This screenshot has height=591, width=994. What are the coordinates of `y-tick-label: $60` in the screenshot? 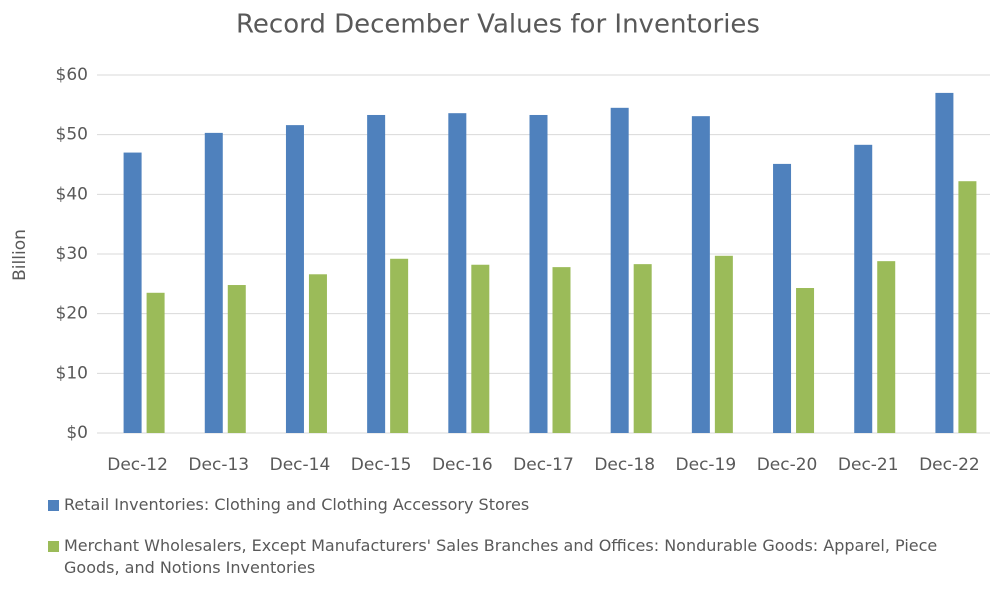 It's located at (72, 75).